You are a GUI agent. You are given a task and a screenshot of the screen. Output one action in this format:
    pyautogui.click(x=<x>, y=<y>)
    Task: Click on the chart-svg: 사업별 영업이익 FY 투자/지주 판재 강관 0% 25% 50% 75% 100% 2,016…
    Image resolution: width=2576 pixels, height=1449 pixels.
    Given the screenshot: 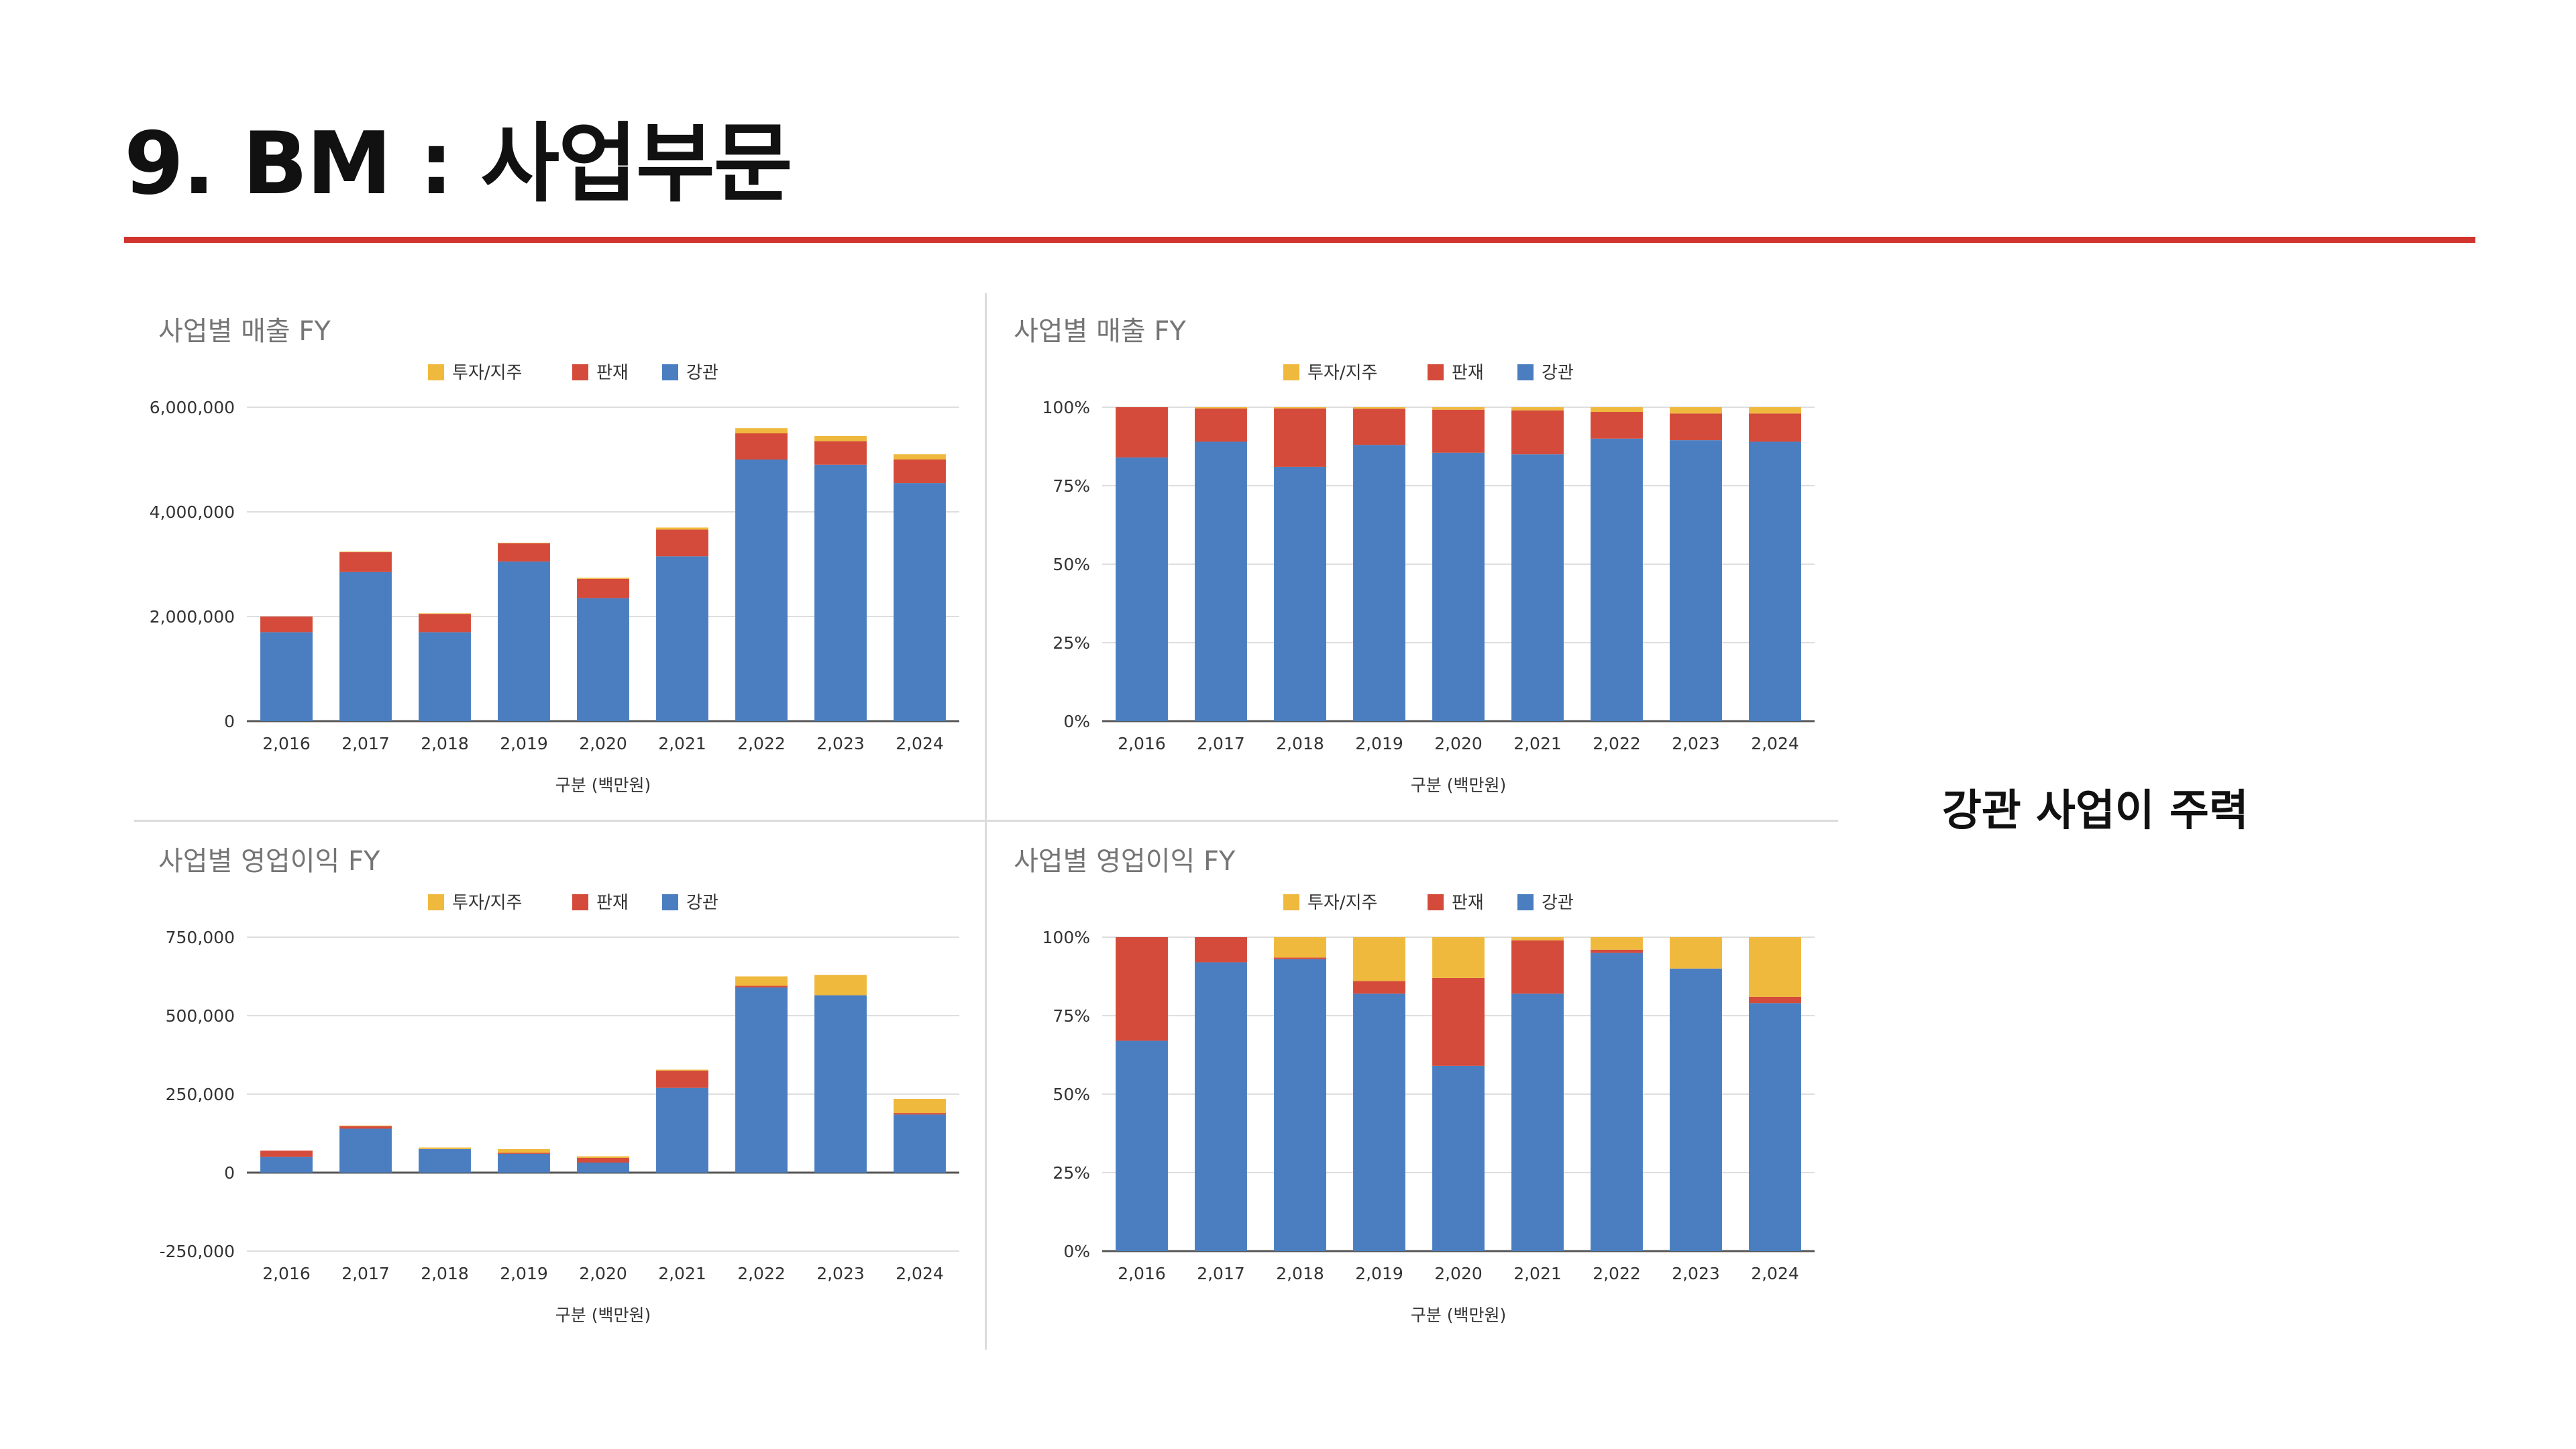 What is the action you would take?
    pyautogui.click(x=1414, y=1085)
    